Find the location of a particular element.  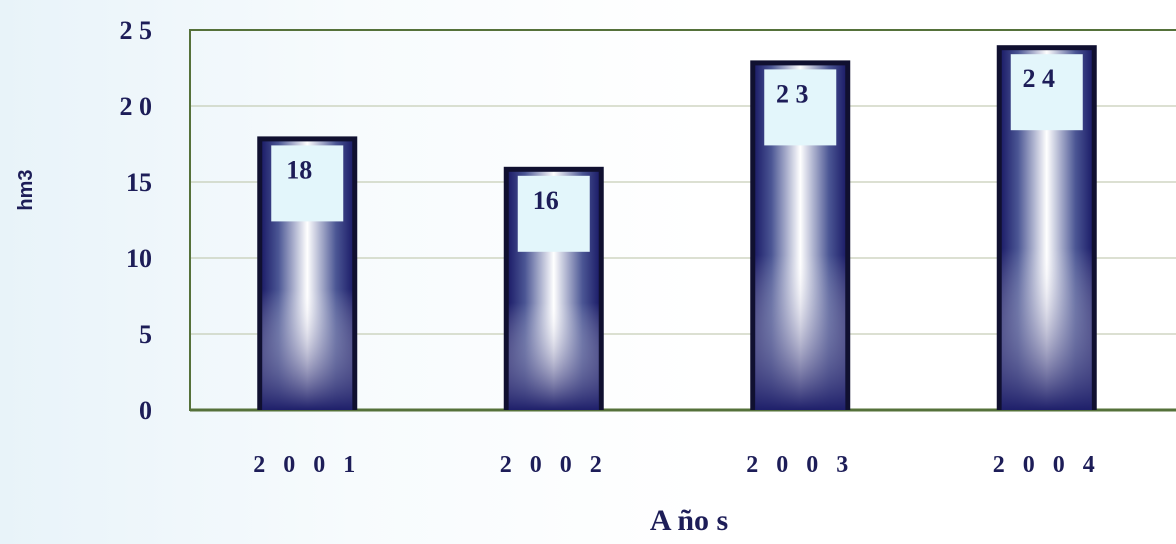

y-tick-label: 10 is located at coordinates (139, 258).